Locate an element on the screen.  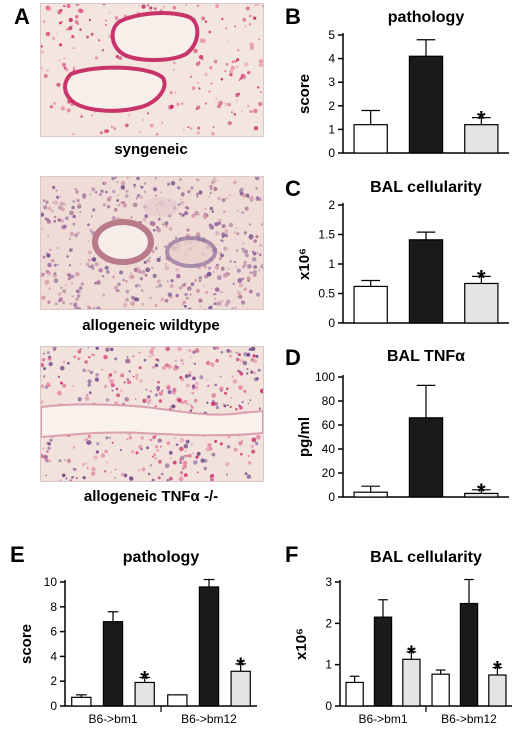
chart-c-ytick-label: 1 is located at coordinates (331, 264).